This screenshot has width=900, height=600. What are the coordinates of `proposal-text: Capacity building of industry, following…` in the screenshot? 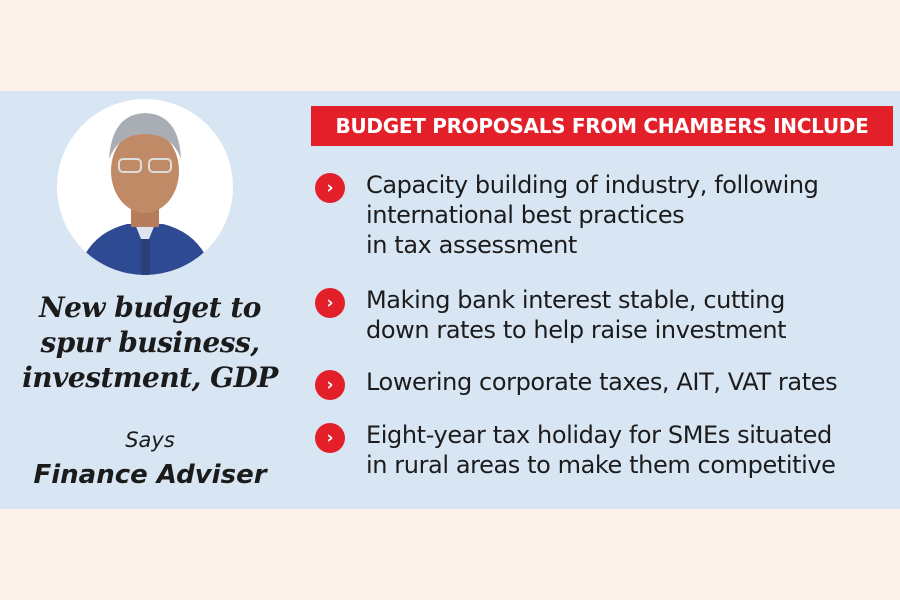 It's located at (592, 215).